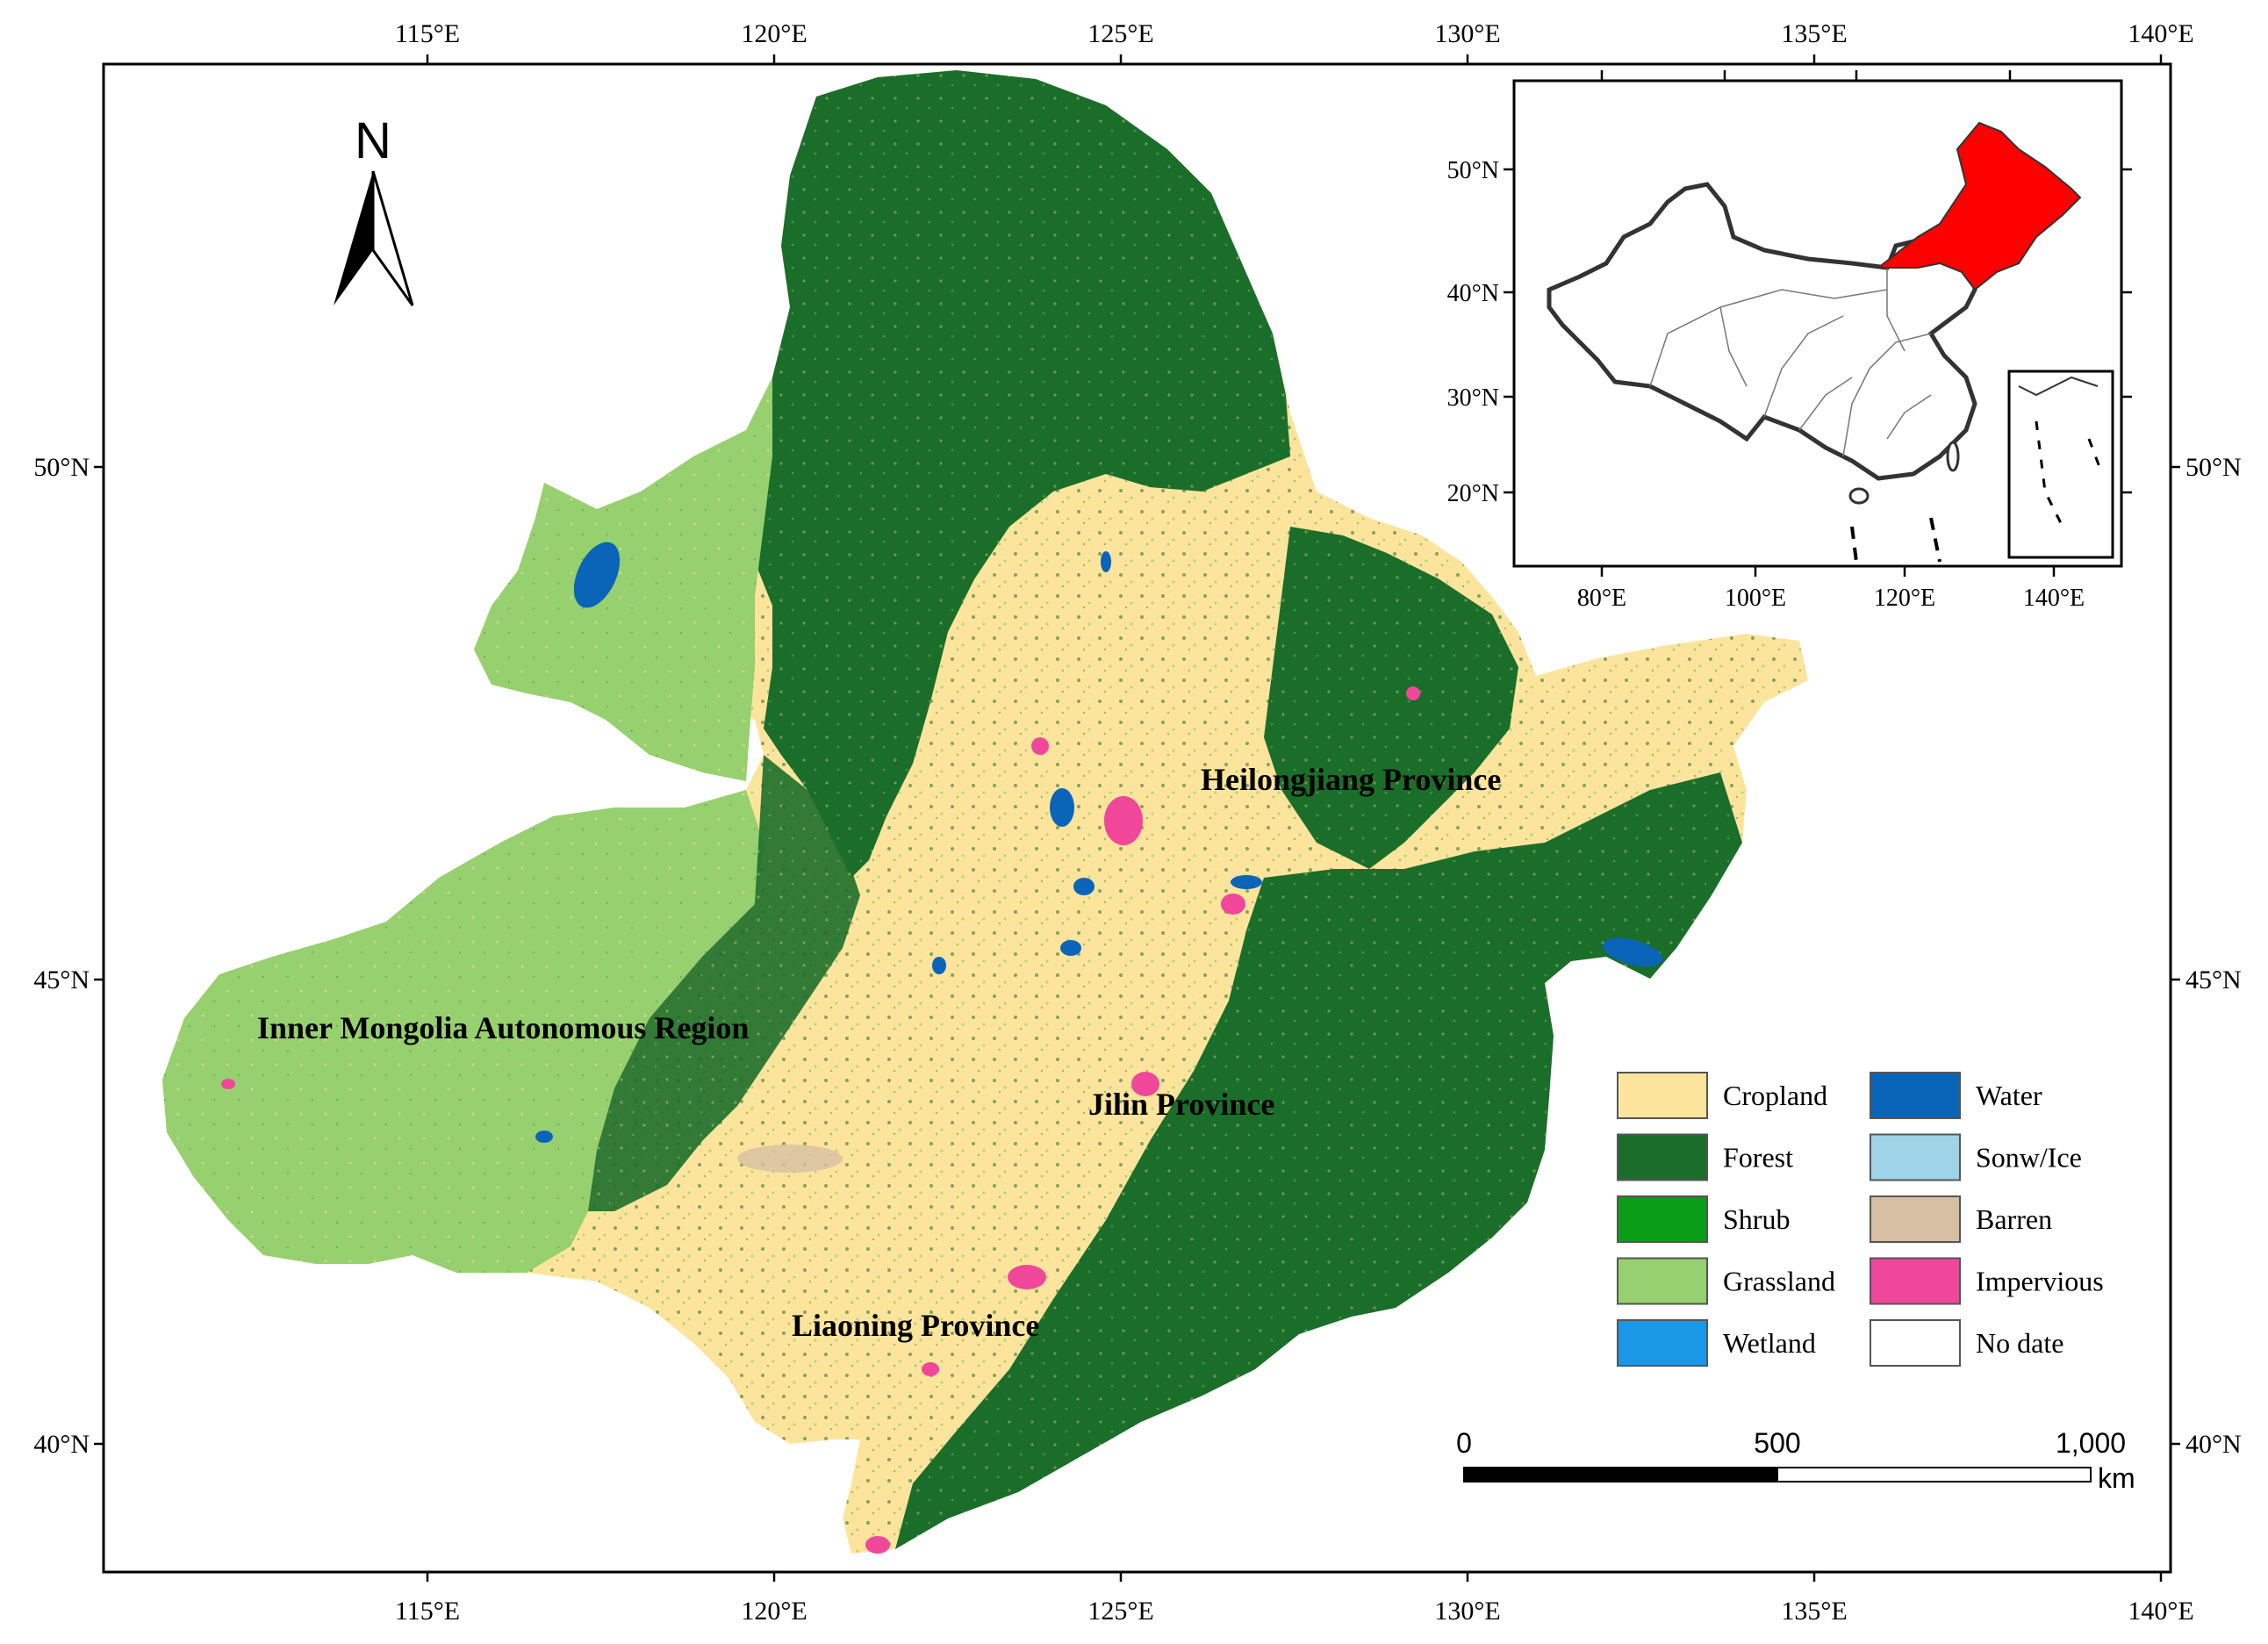 The image size is (2268, 1644). What do you see at coordinates (1120, 1611) in the screenshot?
I see `bottom-lon-tick: 125°E` at bounding box center [1120, 1611].